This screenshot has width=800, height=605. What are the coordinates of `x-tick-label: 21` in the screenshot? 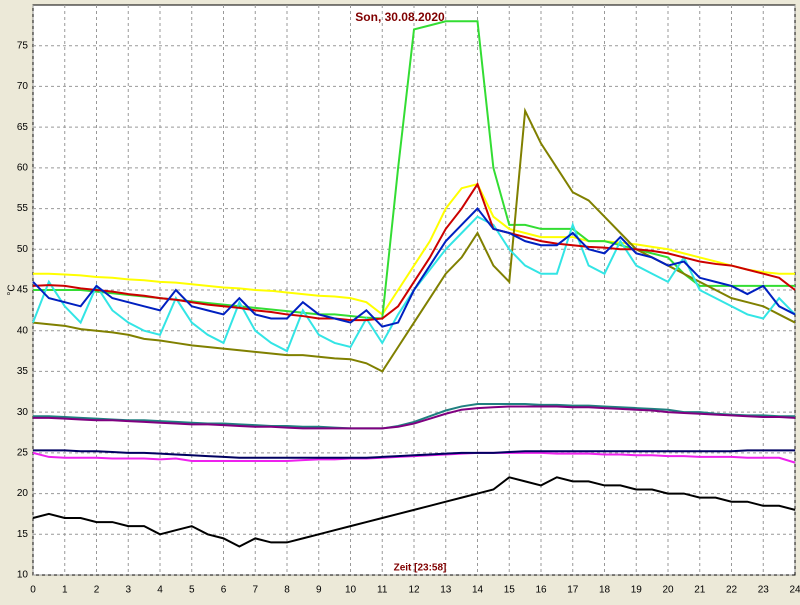 It's located at (700, 590).